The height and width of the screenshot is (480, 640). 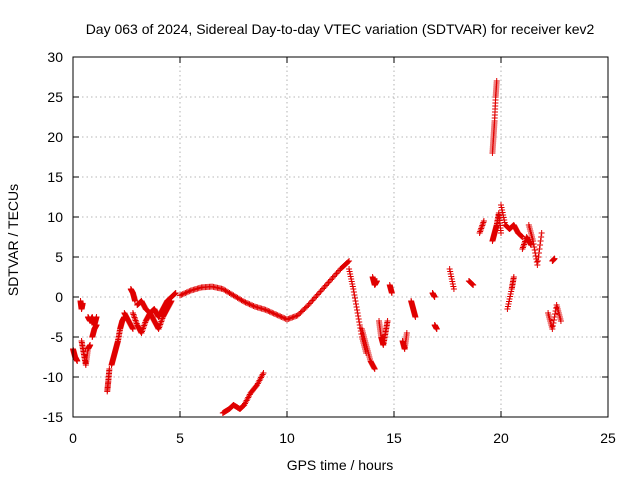 What do you see at coordinates (180, 438) in the screenshot?
I see `x-tick-label: 5` at bounding box center [180, 438].